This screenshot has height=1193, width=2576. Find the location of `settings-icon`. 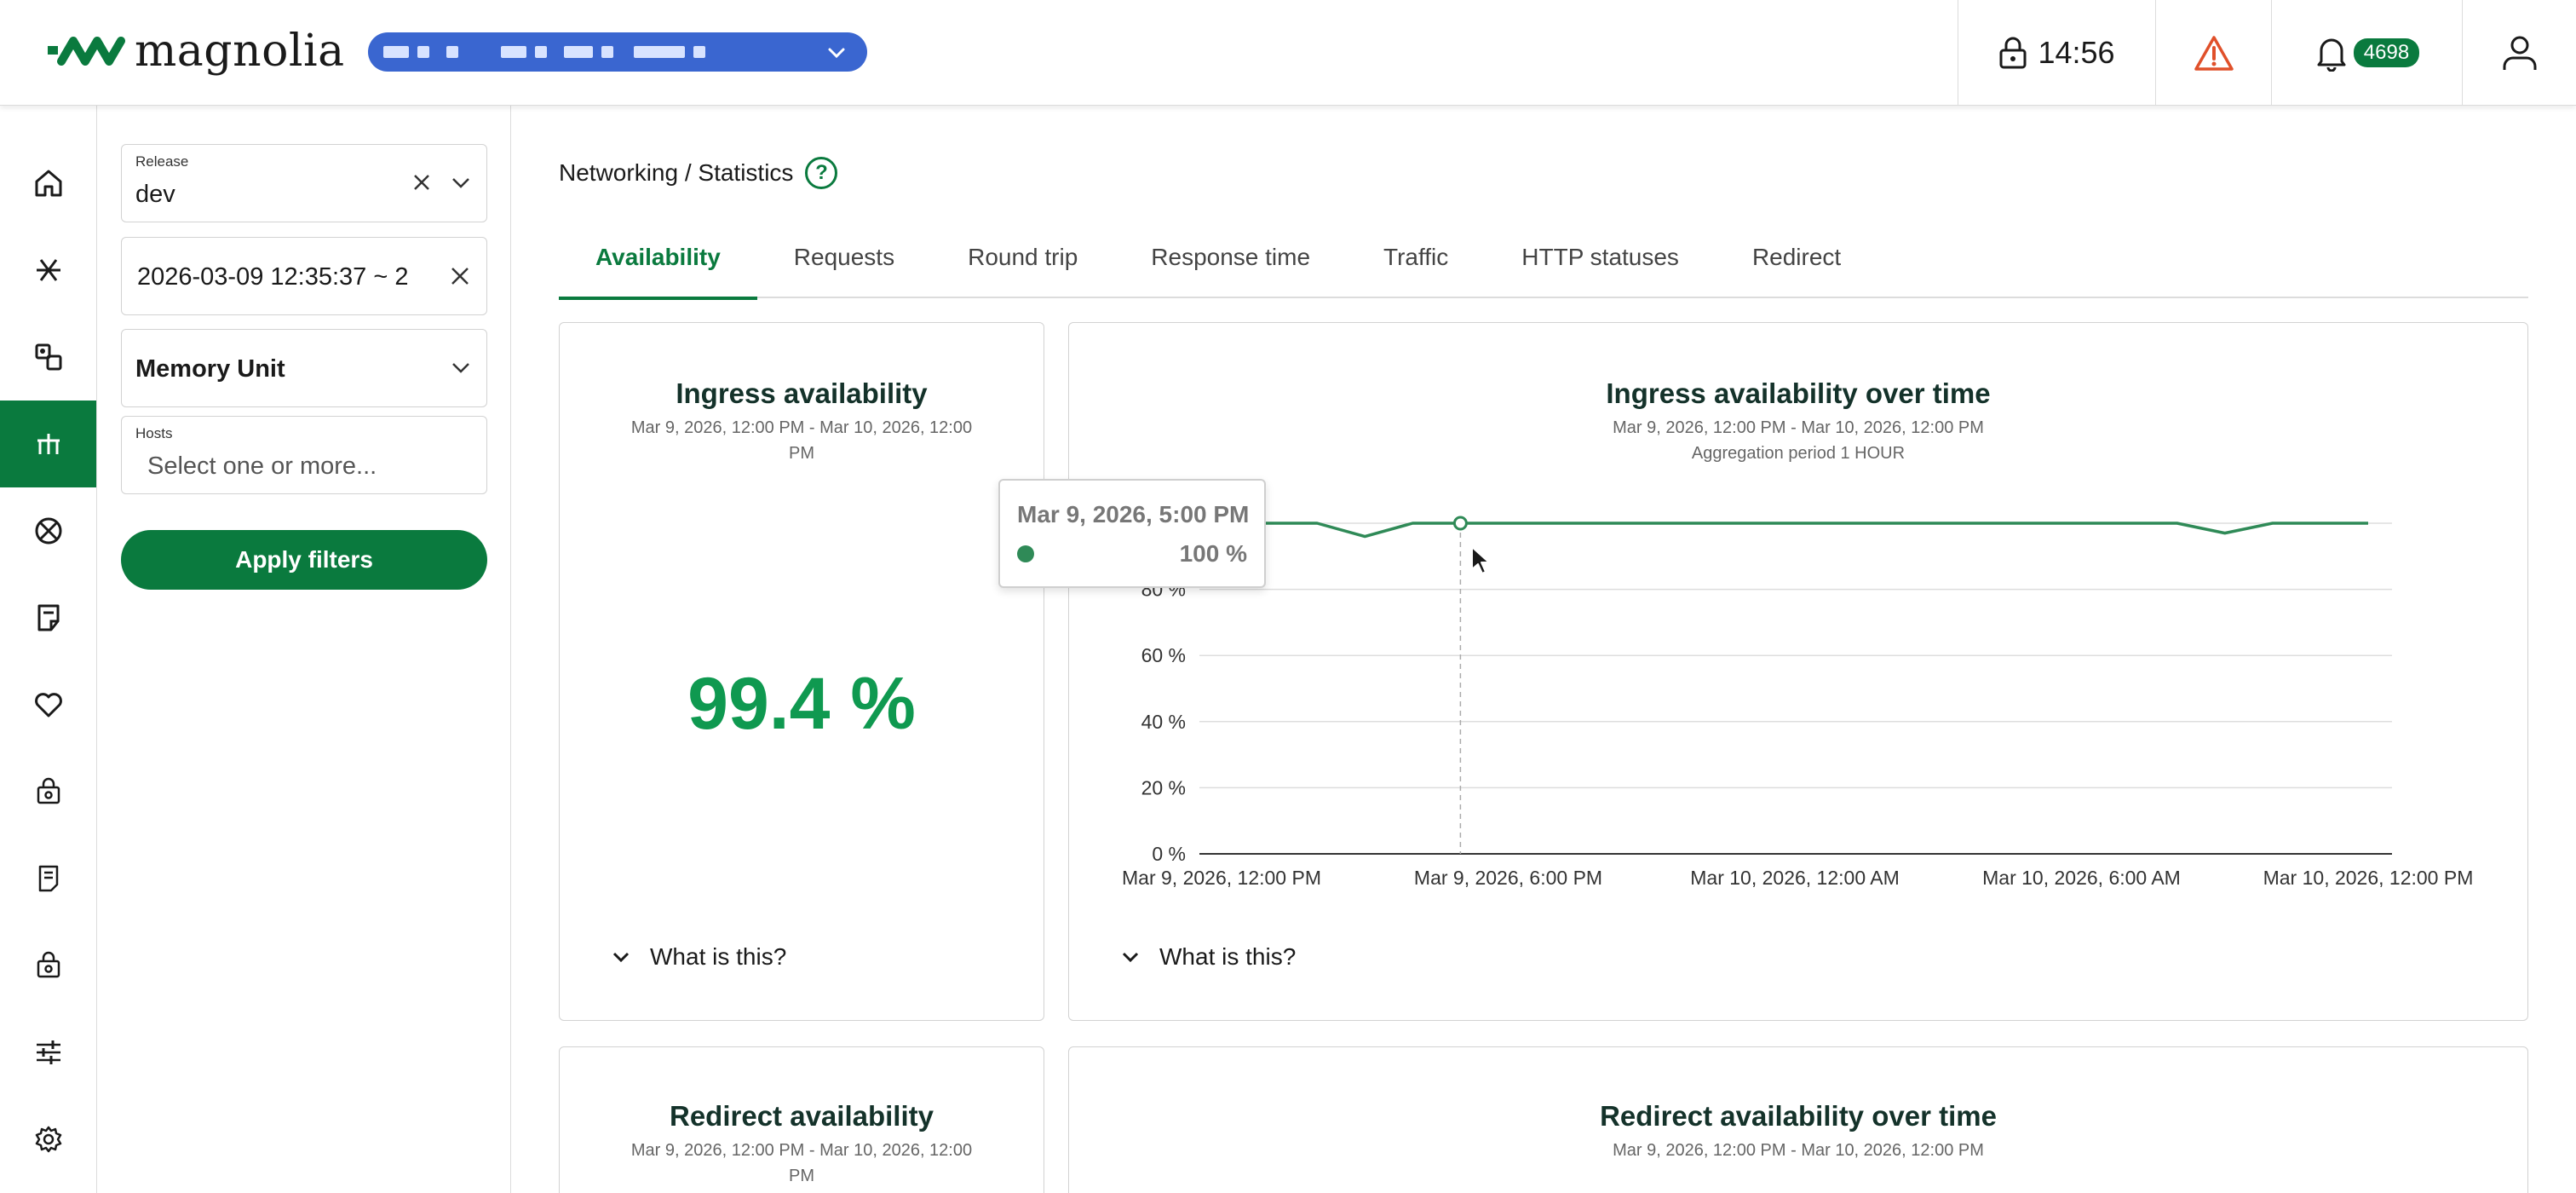

settings-icon is located at coordinates (48, 1139).